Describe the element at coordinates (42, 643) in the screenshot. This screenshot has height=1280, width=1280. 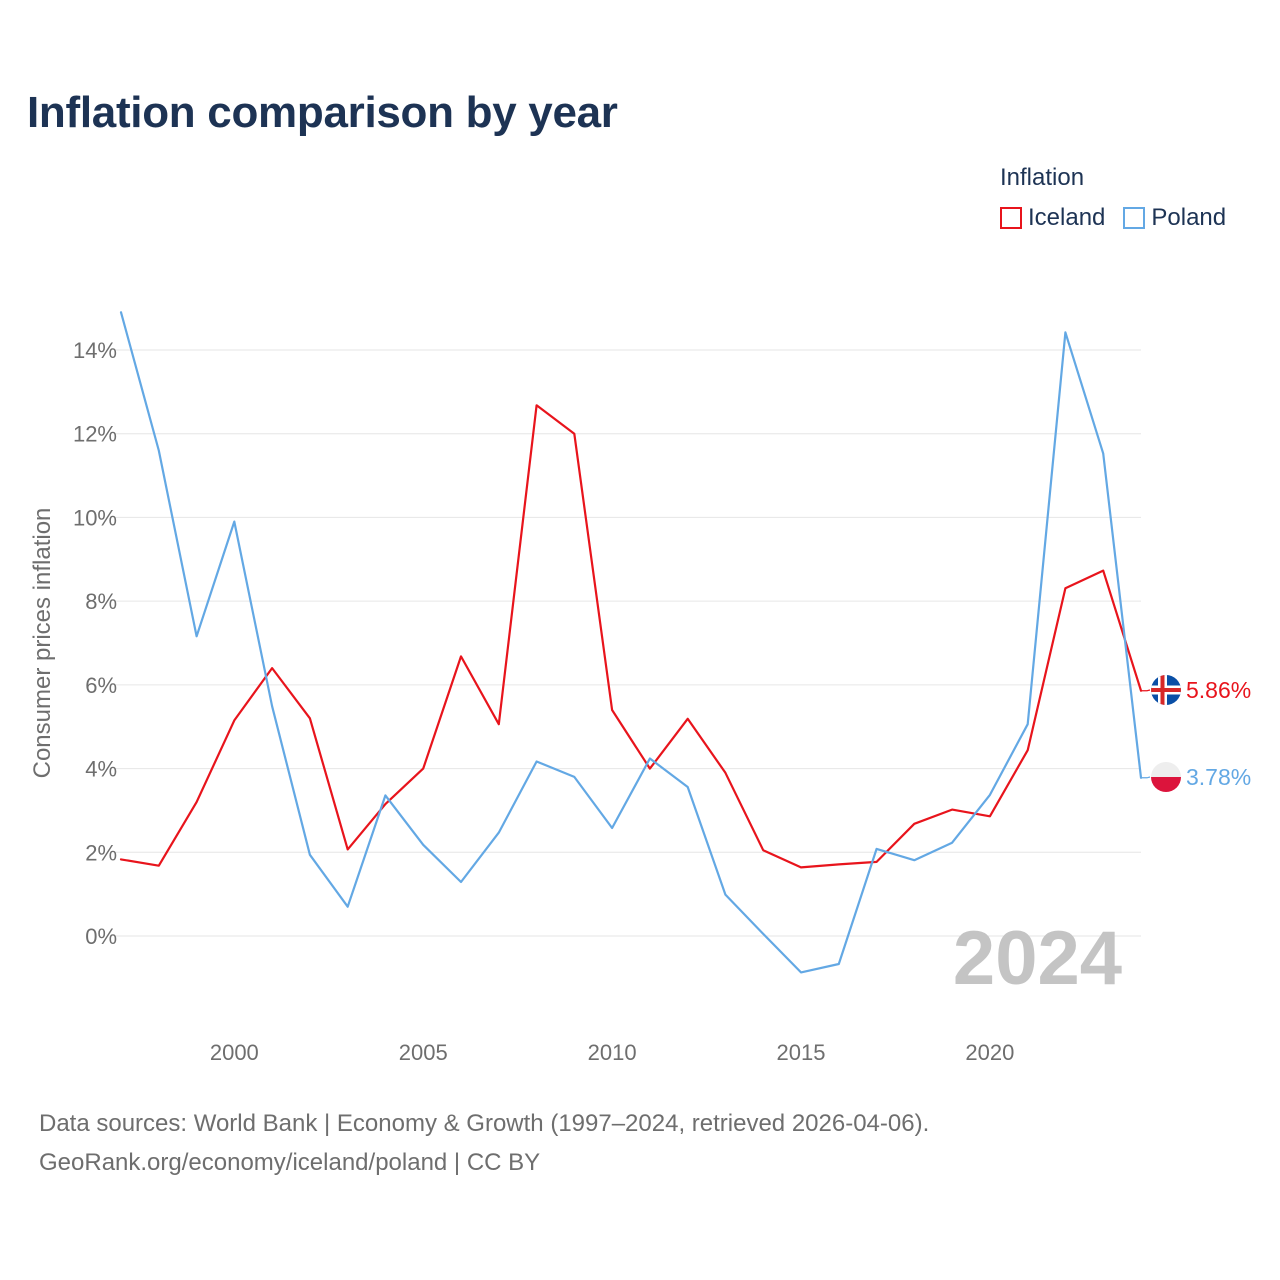
I see `y-axis-title: Consumer prices inflation` at that location.